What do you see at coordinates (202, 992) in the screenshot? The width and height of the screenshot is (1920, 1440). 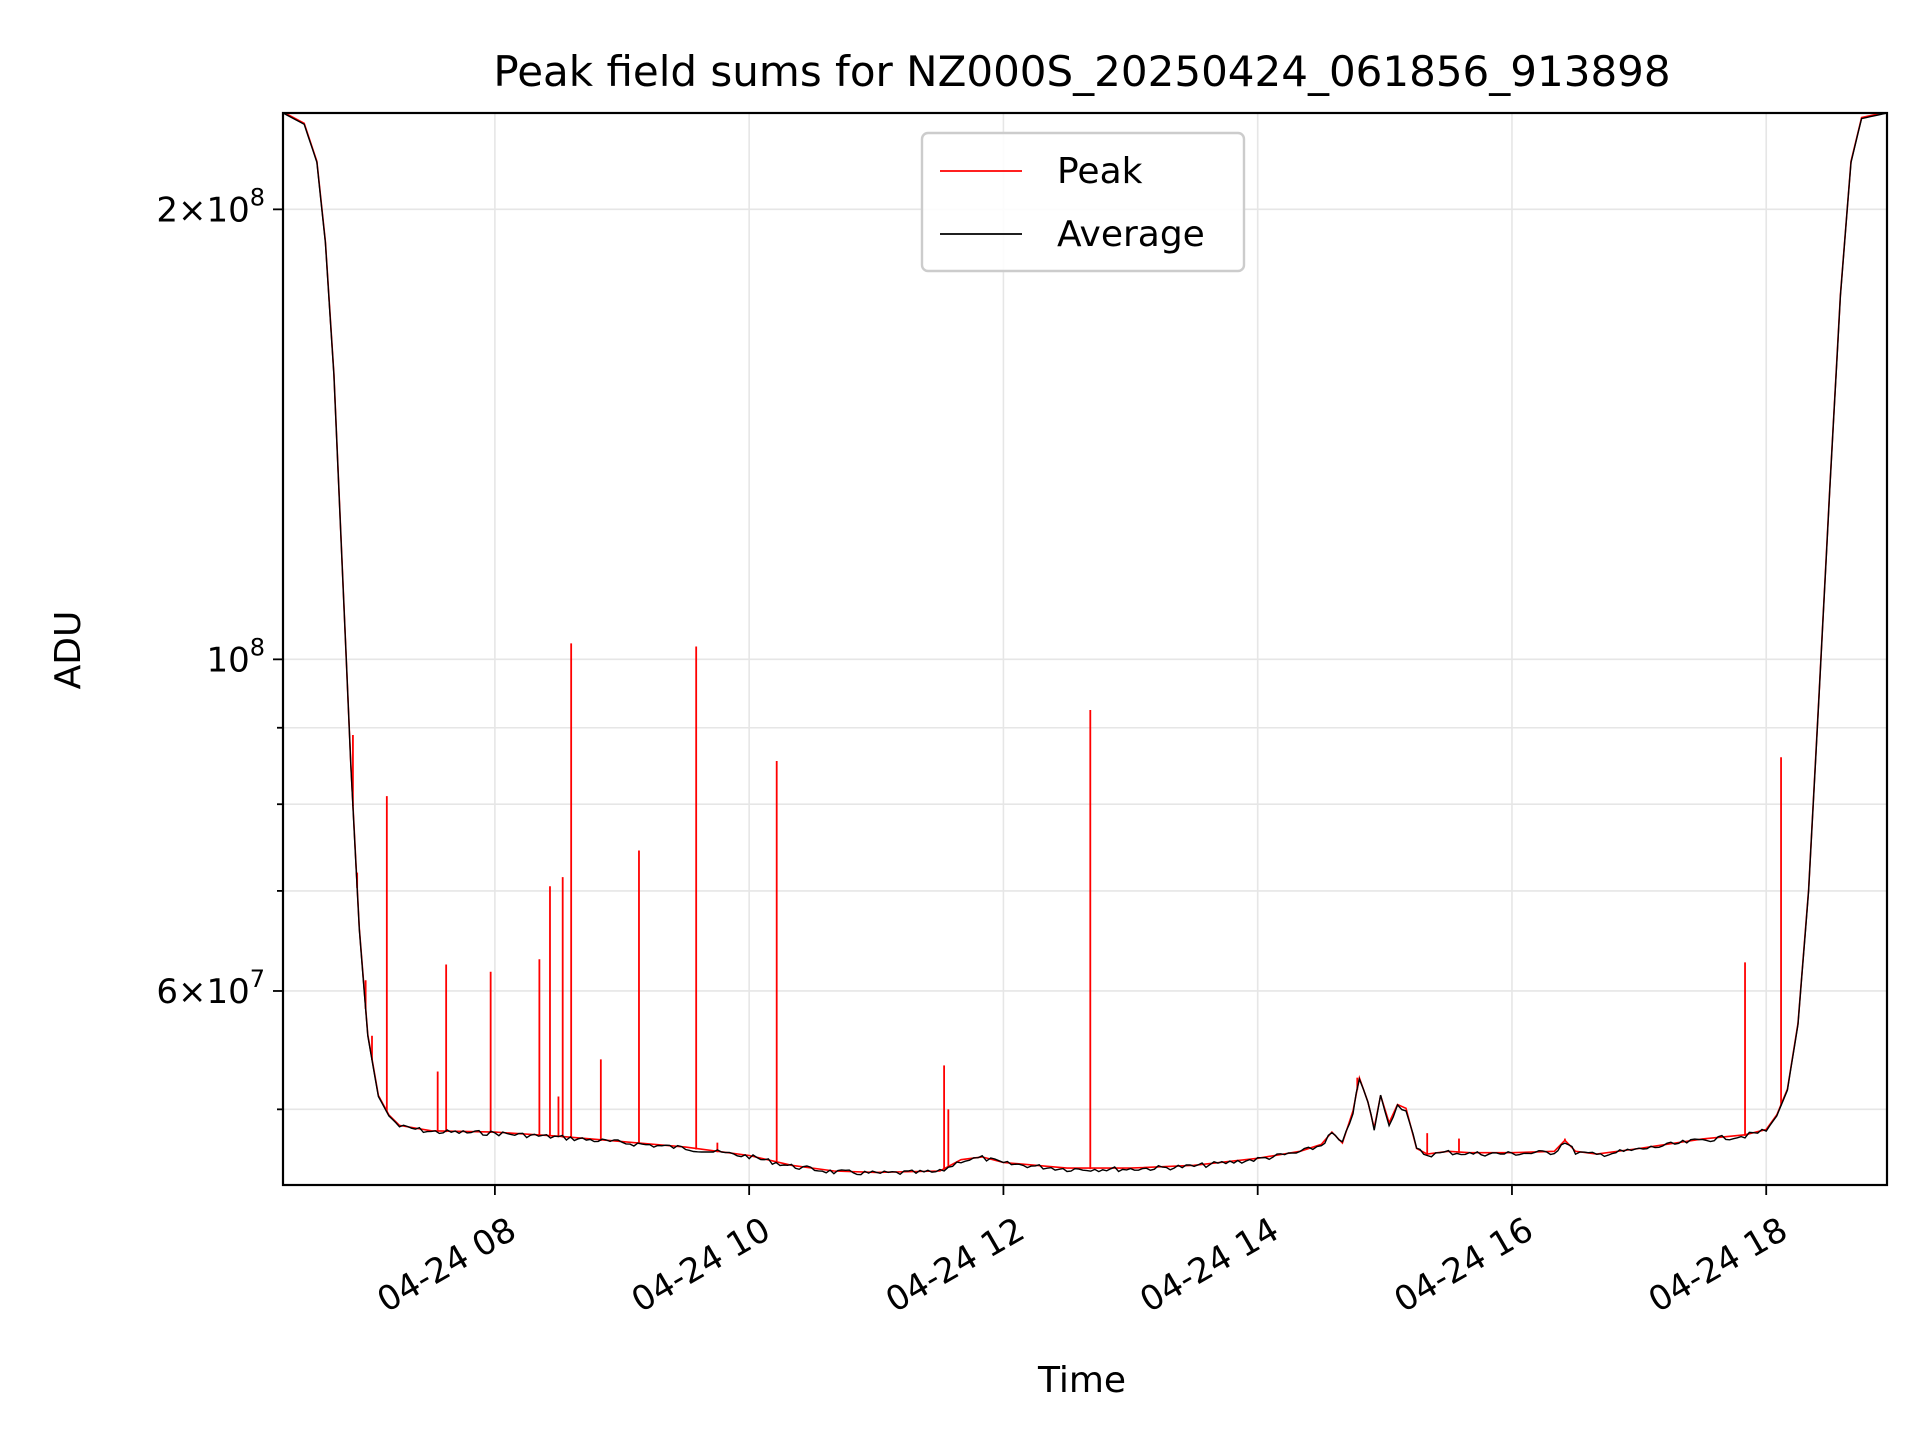 I see `y-tick-label-base: 6×10` at bounding box center [202, 992].